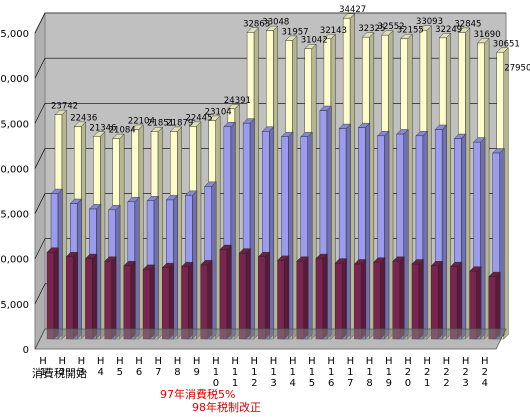  I want to click on x-tick-label: H5, so click(120, 367).